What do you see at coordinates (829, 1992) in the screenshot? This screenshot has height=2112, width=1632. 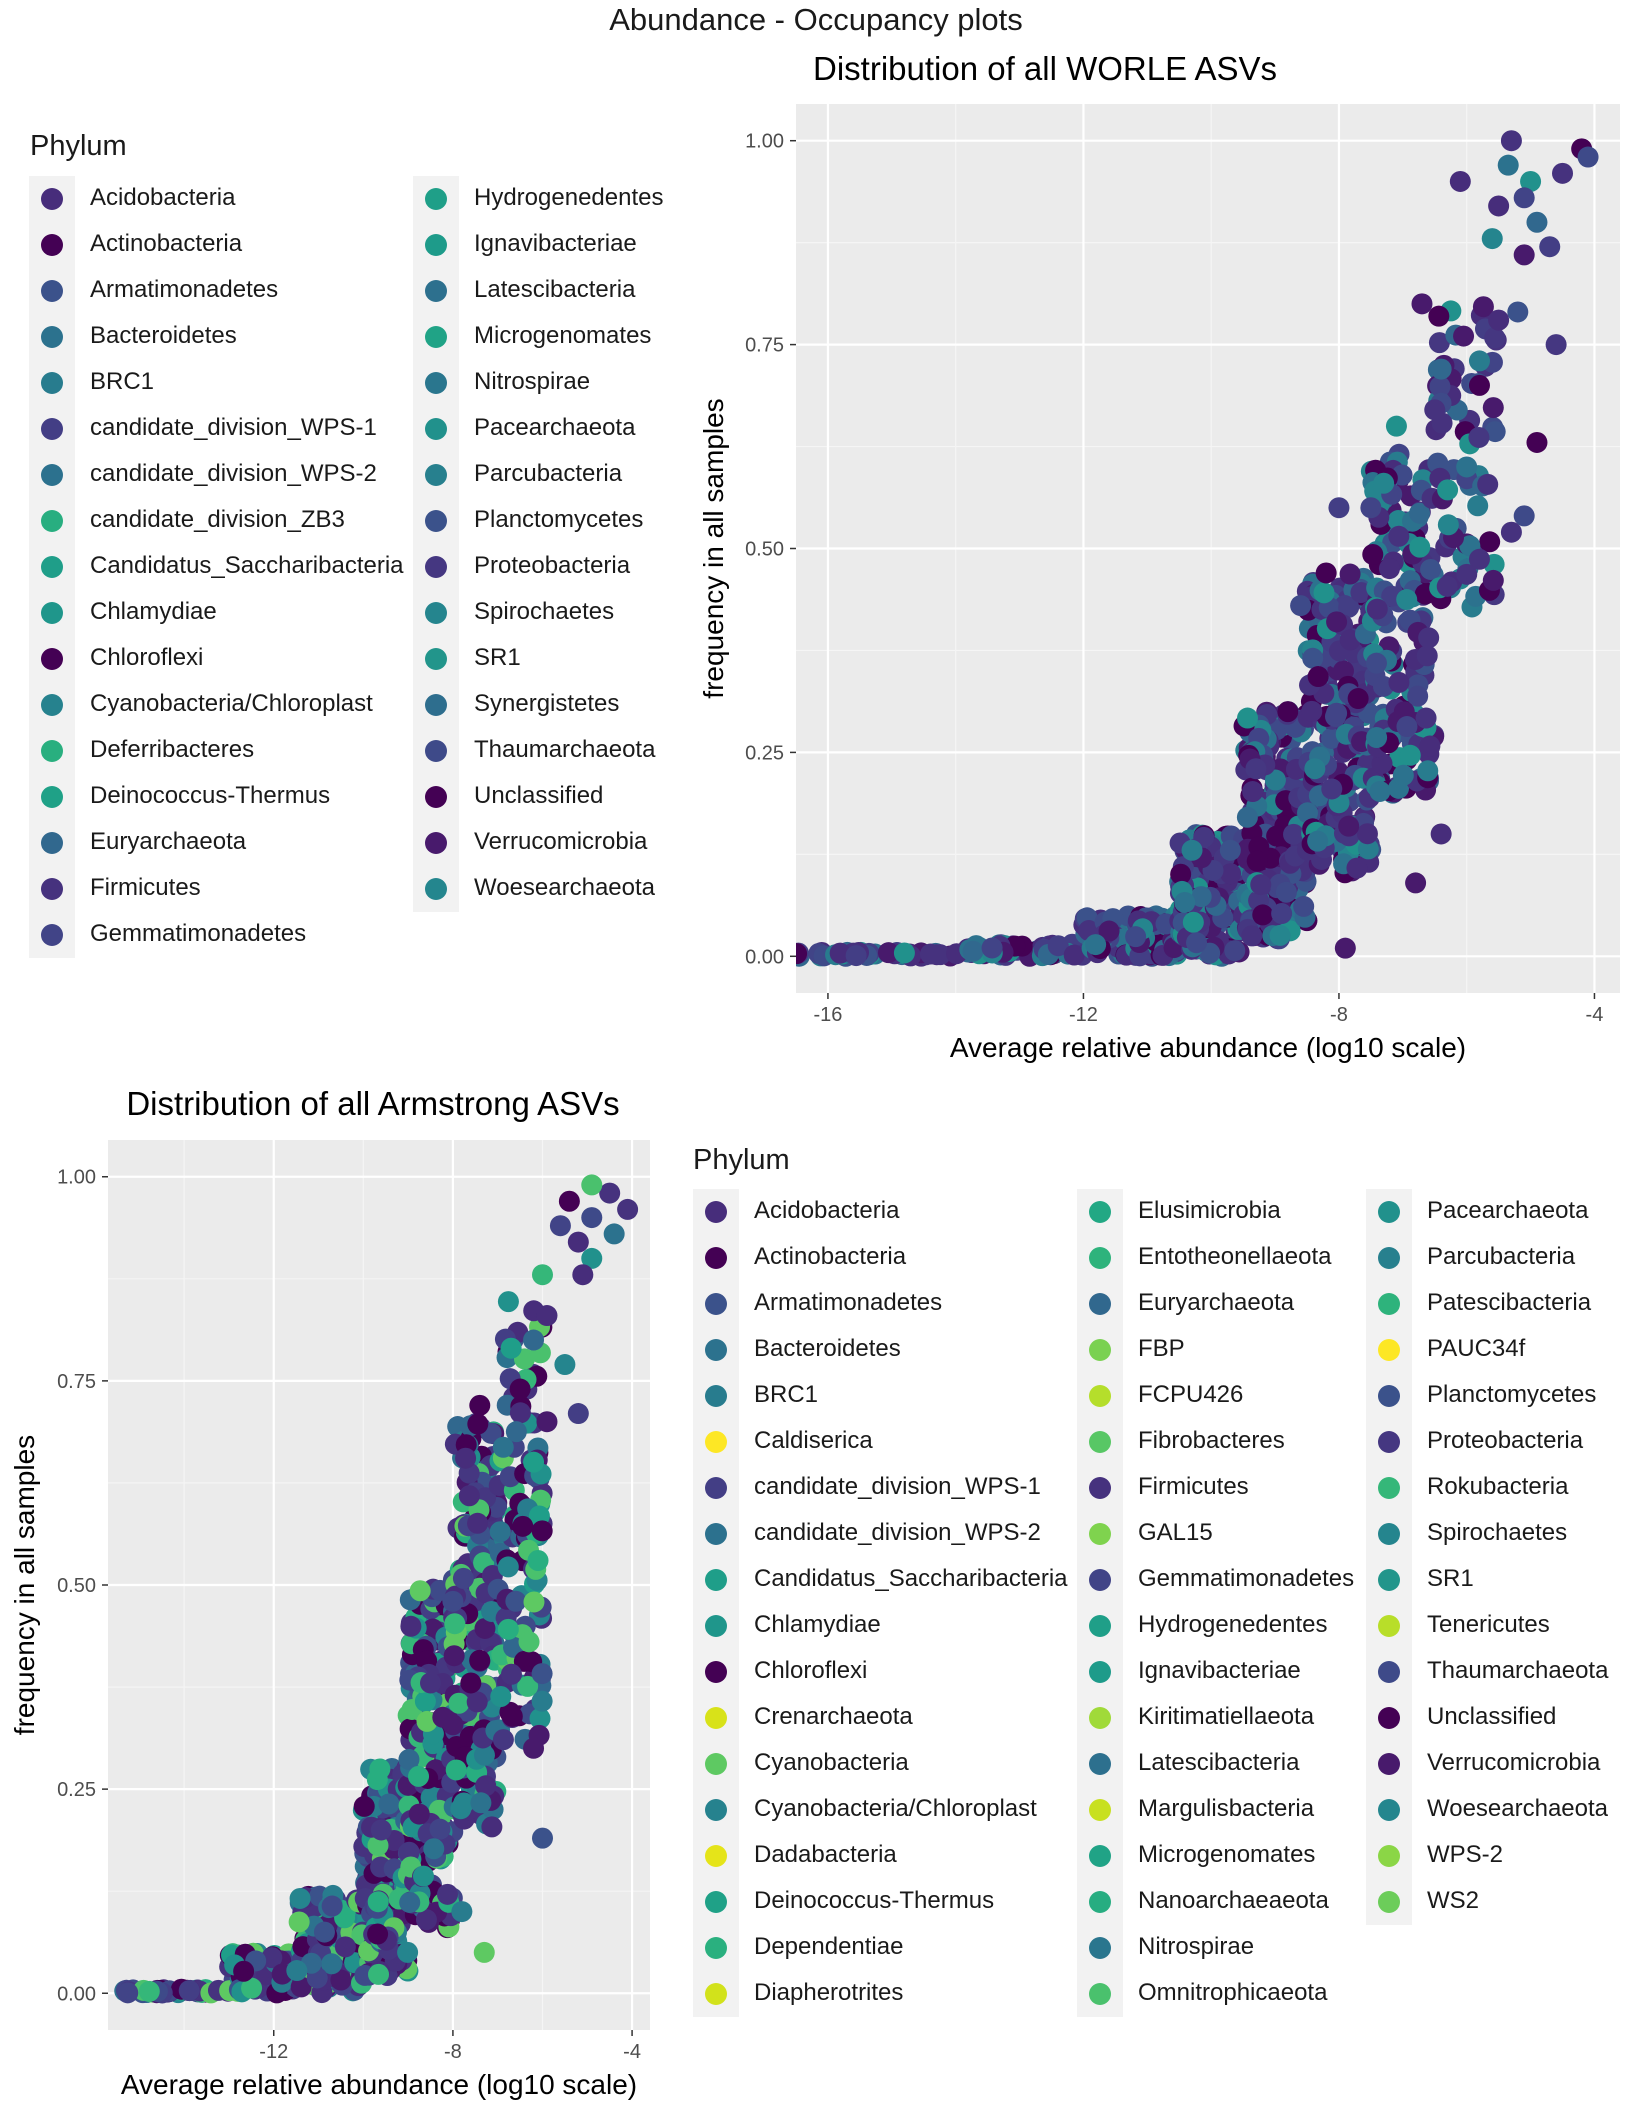 I see `legend-label: Diapherotrites` at bounding box center [829, 1992].